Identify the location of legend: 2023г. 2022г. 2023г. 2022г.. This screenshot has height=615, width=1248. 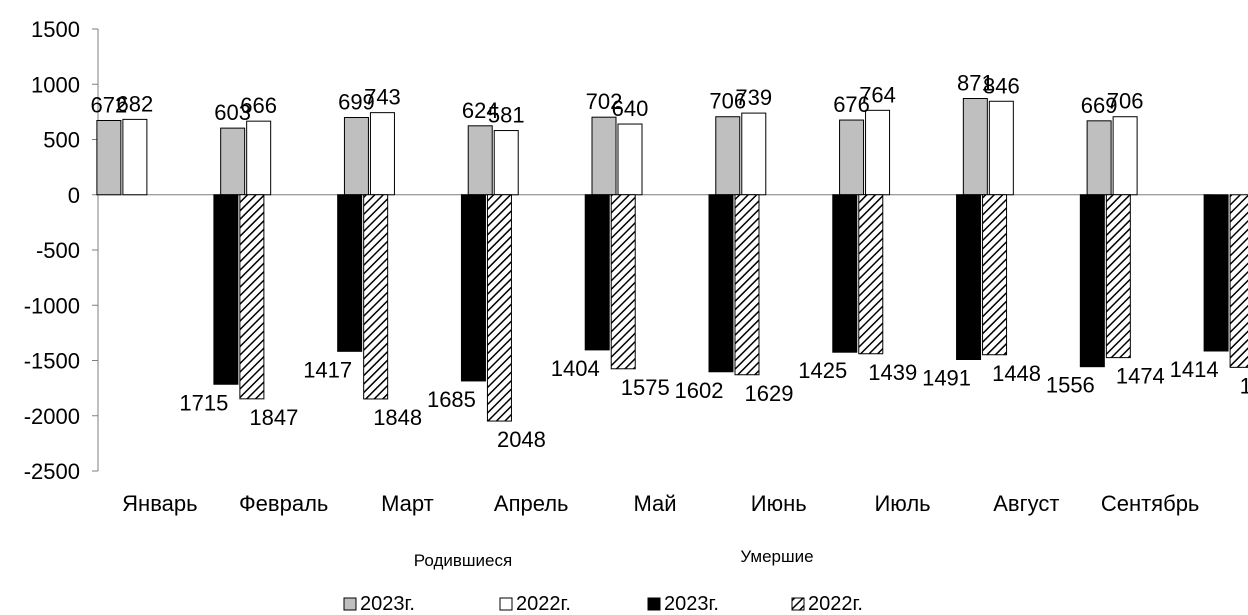
(603, 604).